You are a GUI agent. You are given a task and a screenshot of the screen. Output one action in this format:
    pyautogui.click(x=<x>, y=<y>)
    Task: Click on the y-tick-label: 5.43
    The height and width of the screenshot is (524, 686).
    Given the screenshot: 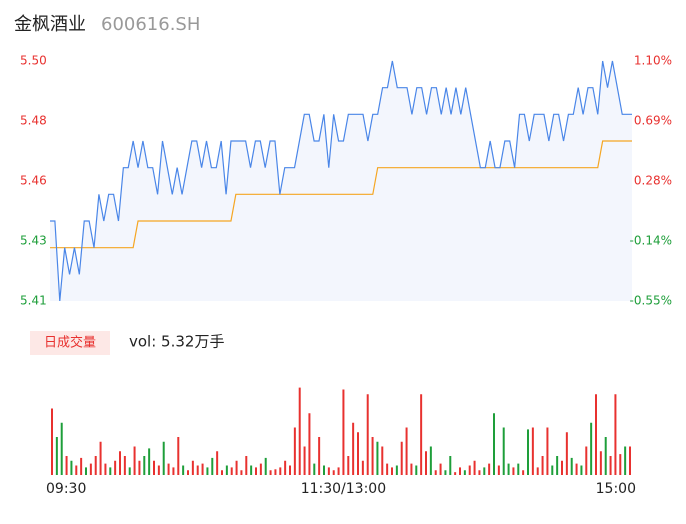 What is the action you would take?
    pyautogui.click(x=33, y=241)
    